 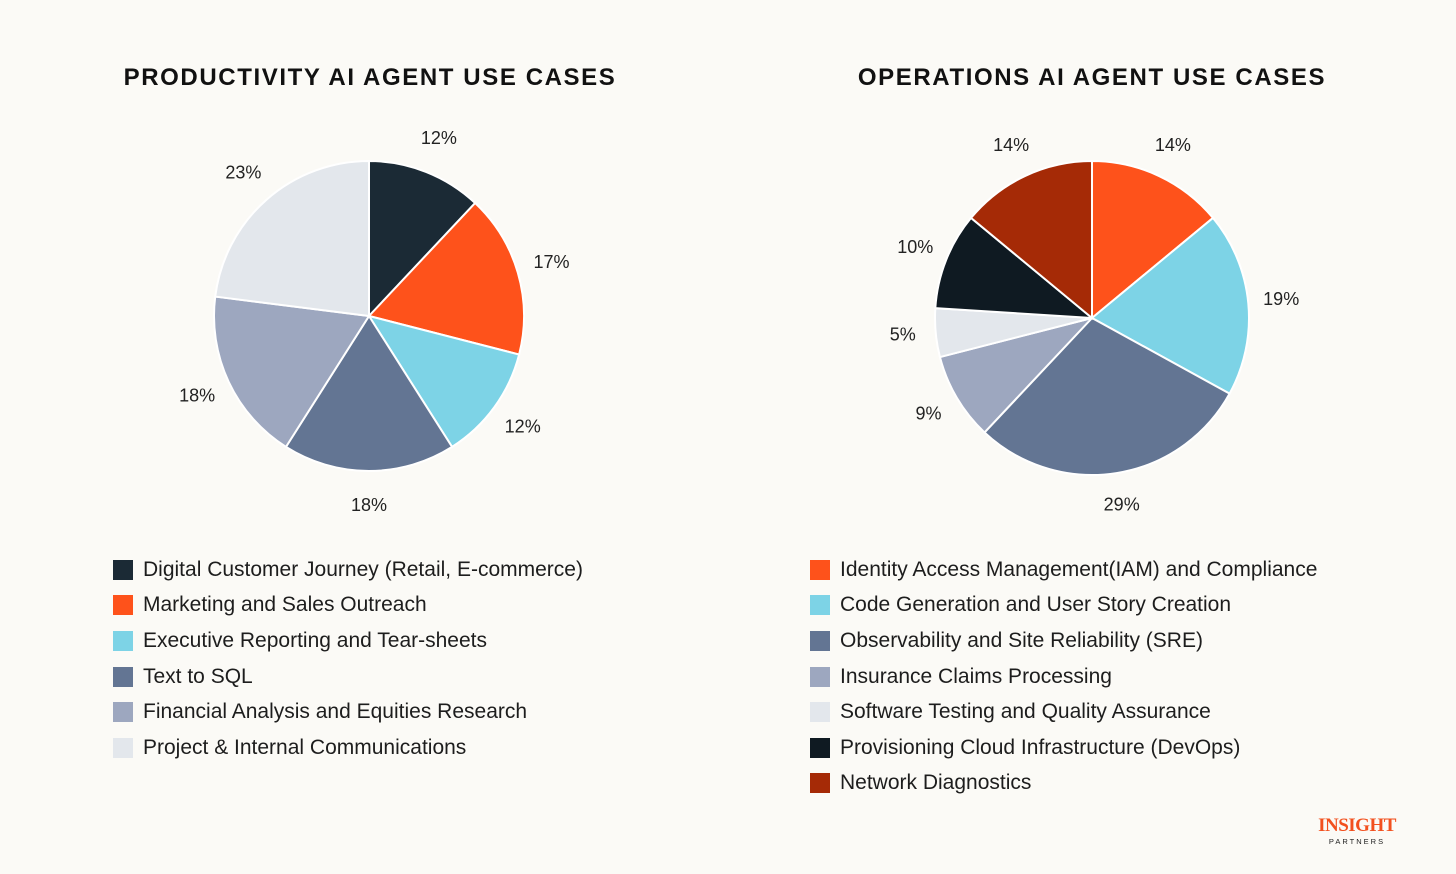 I want to click on legend-item: Network Diagnostics, so click(x=1063, y=784).